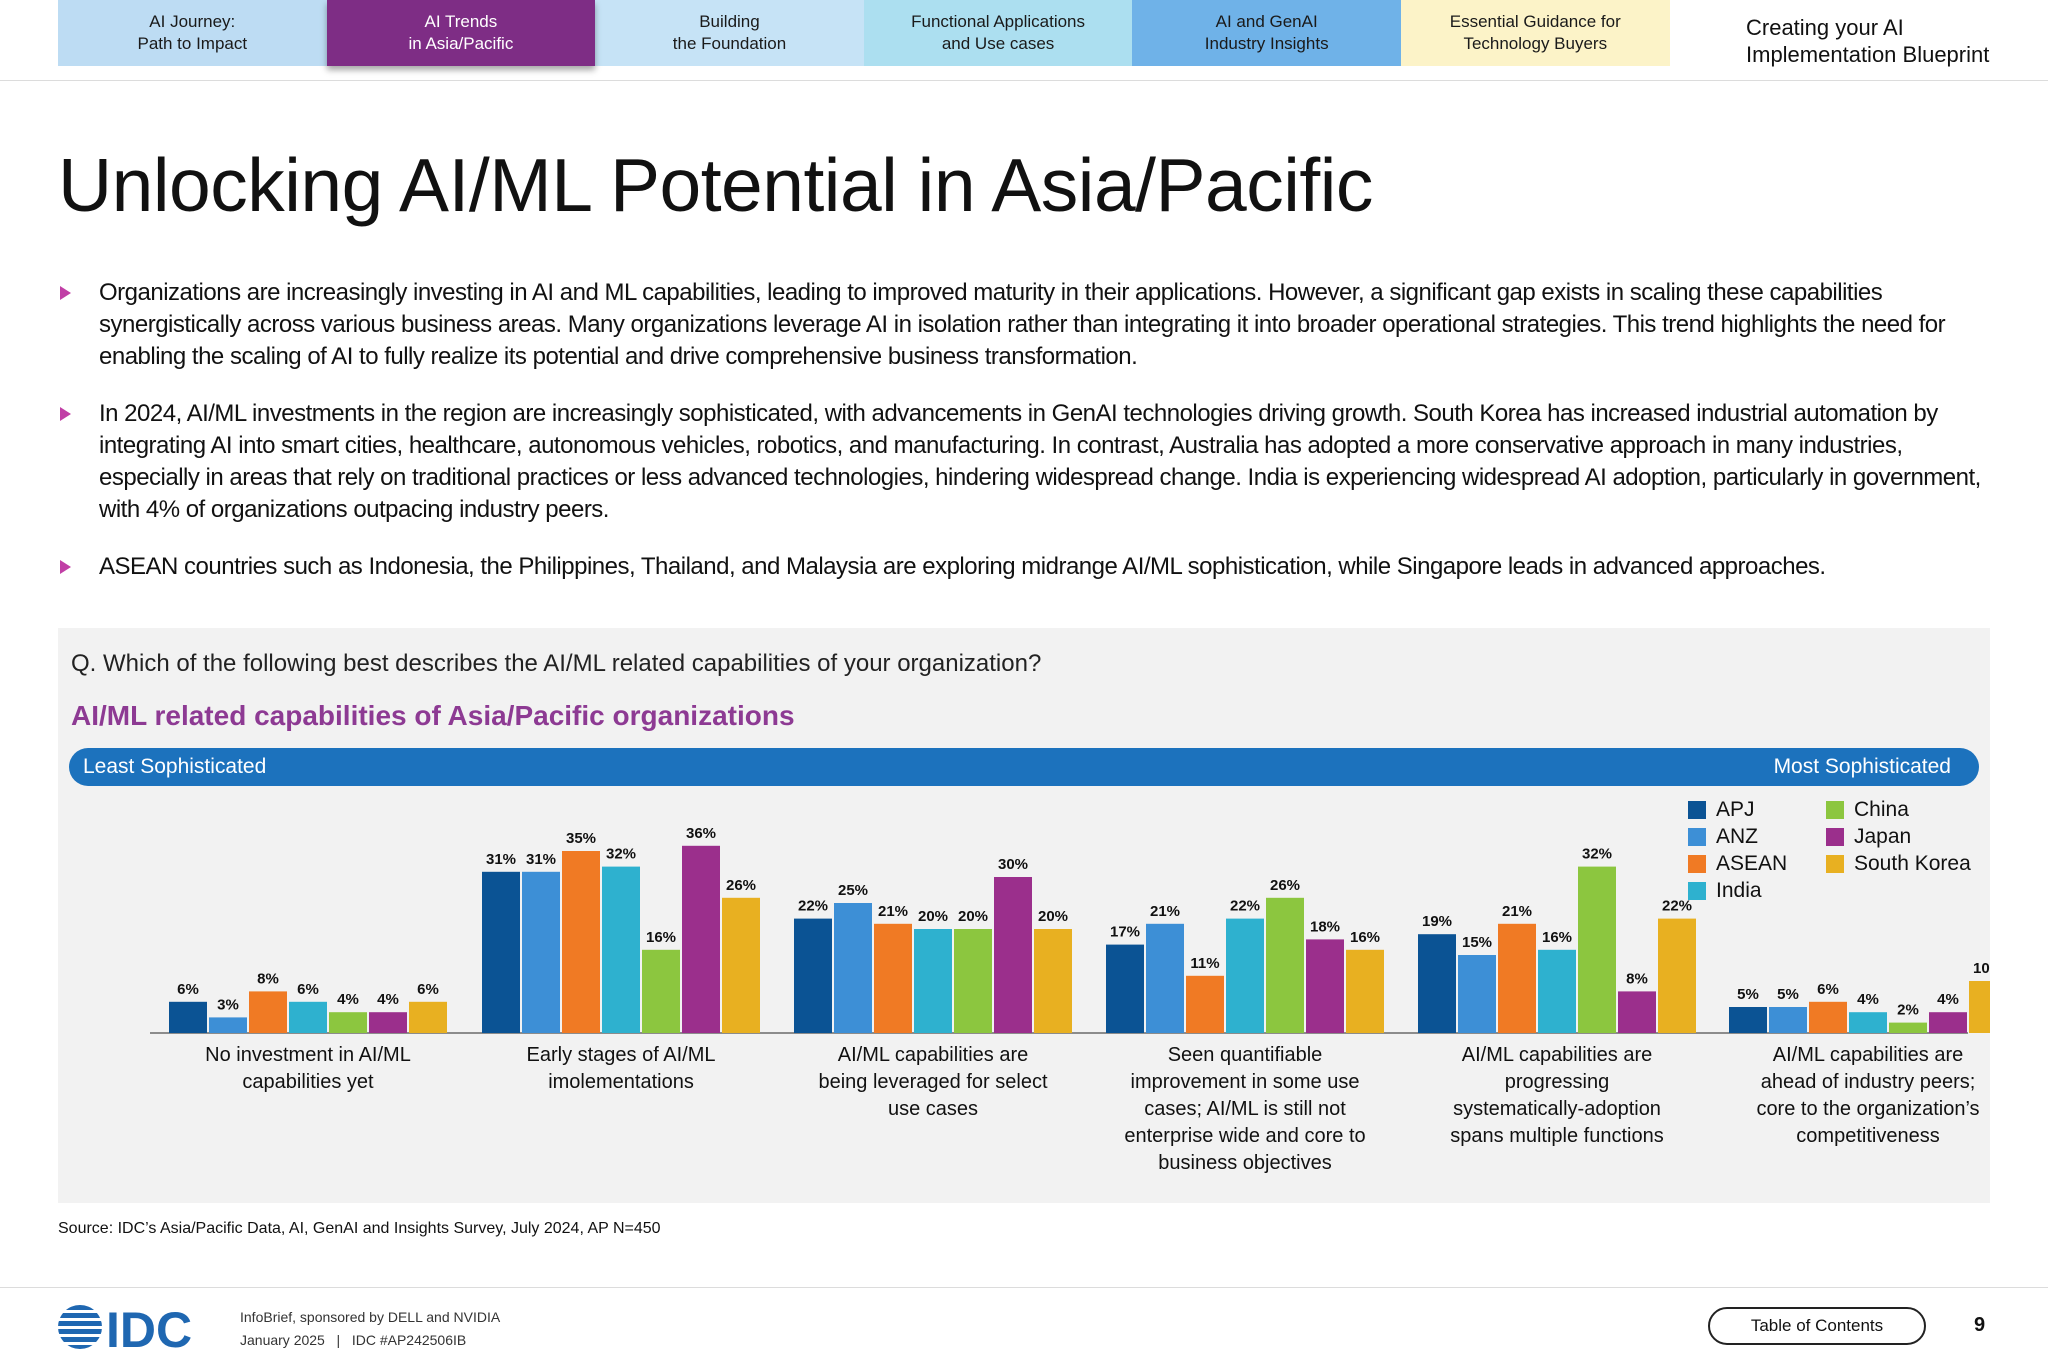 The height and width of the screenshot is (1367, 2048). I want to click on legend-label: ANZ, so click(1737, 836).